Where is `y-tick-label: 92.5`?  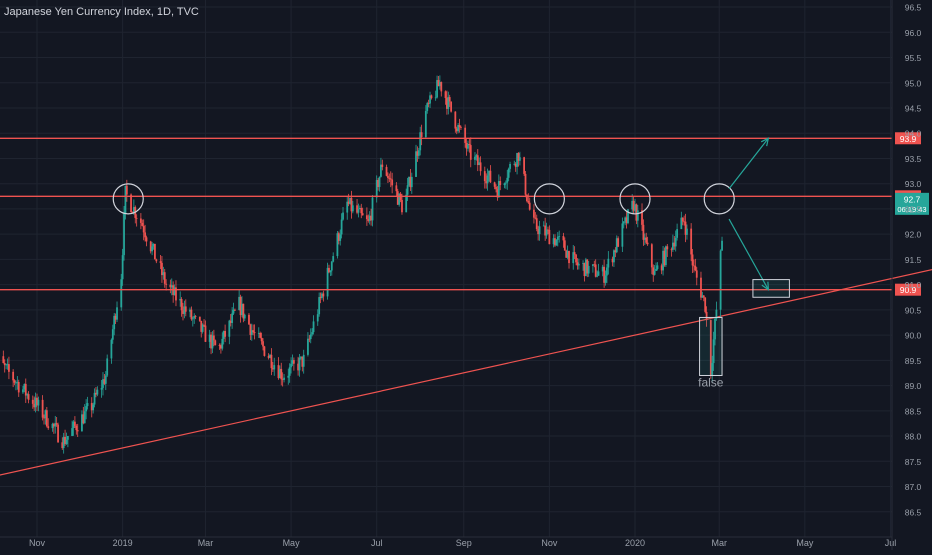
y-tick-label: 92.5 is located at coordinates (913, 209).